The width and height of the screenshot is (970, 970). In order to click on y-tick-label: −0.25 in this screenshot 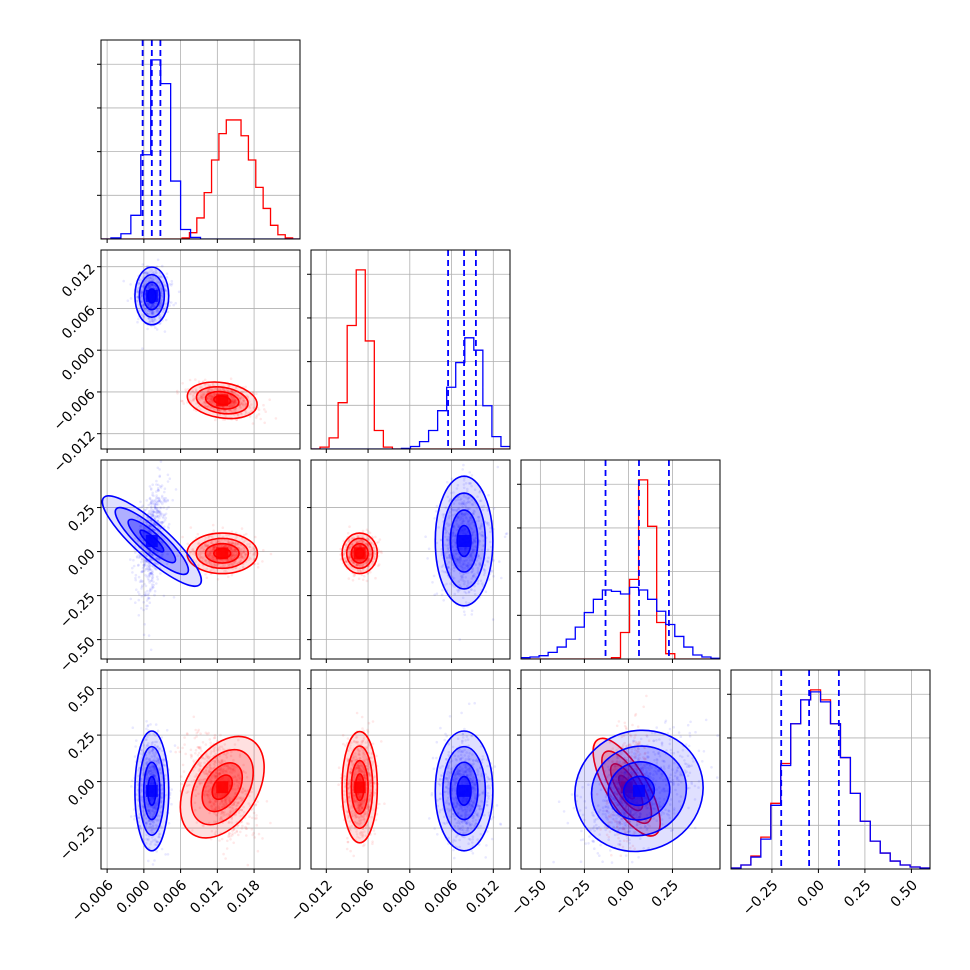, I will do `click(78, 611)`.